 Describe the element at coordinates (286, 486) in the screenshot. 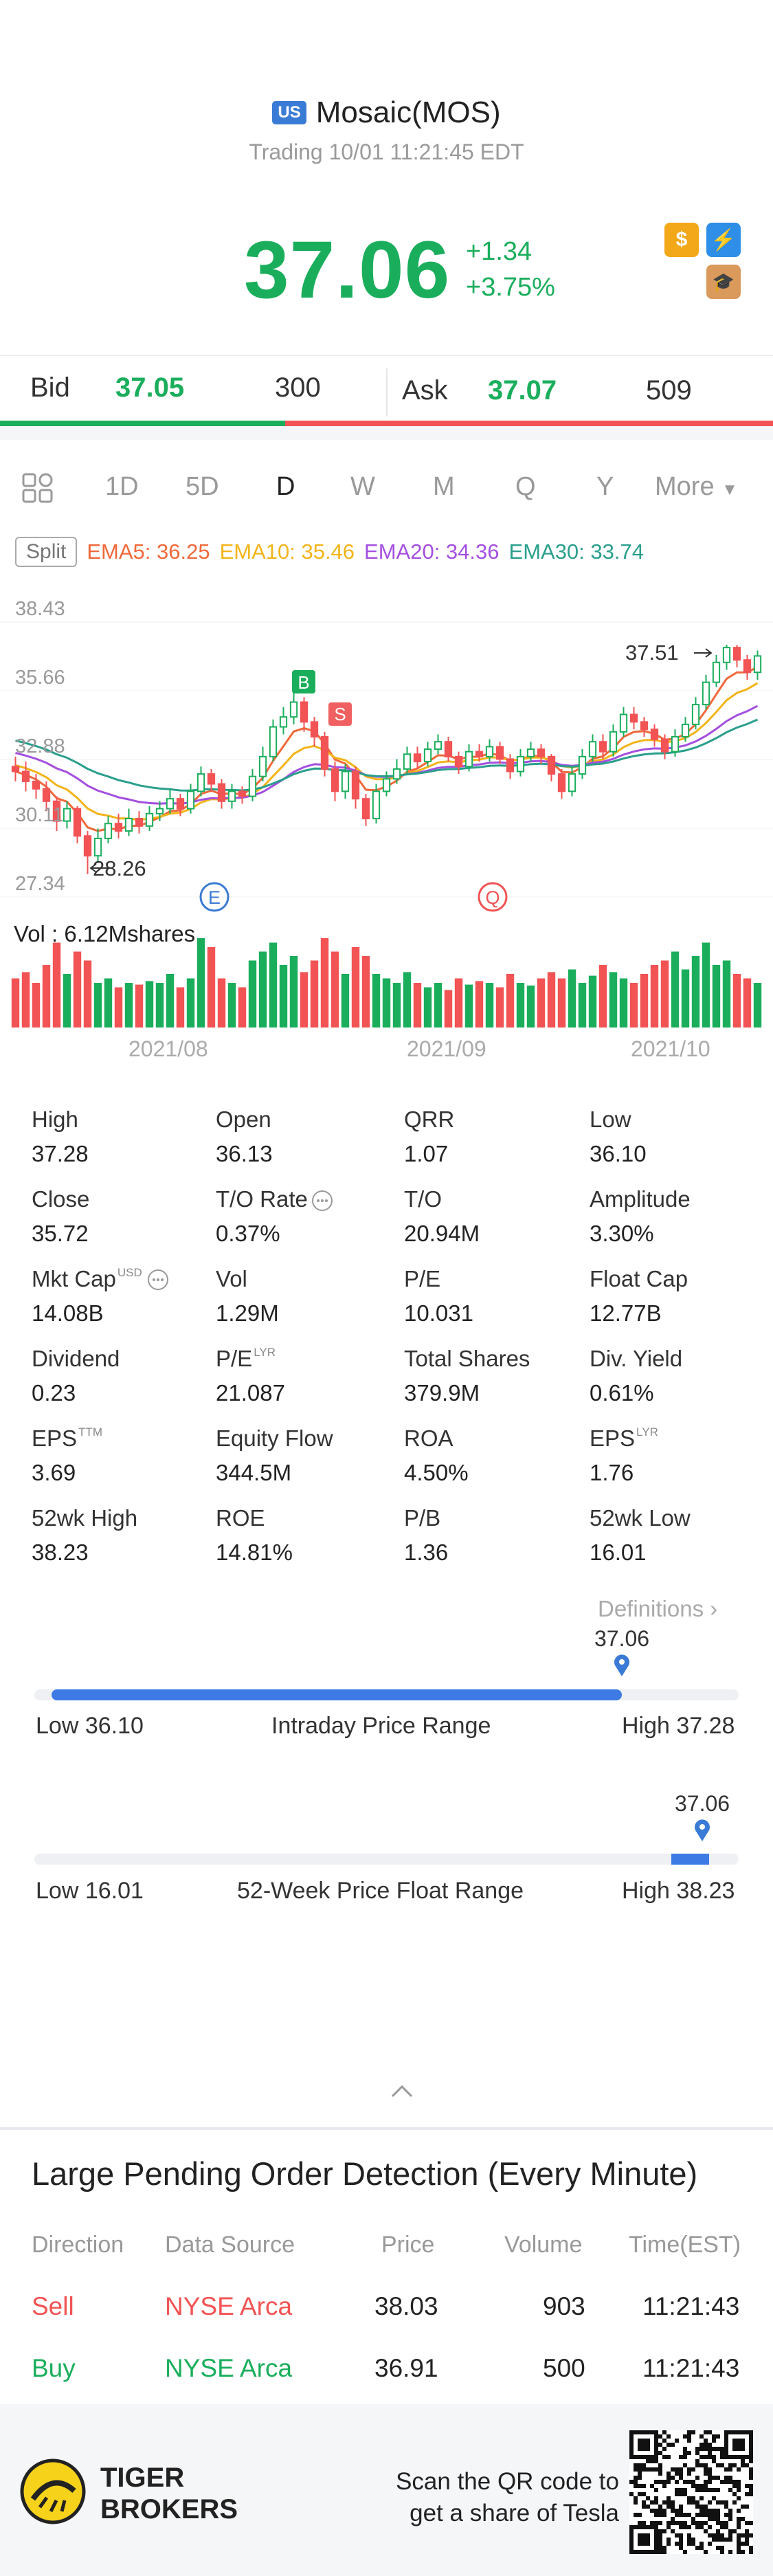

I see `tab-d: D` at that location.